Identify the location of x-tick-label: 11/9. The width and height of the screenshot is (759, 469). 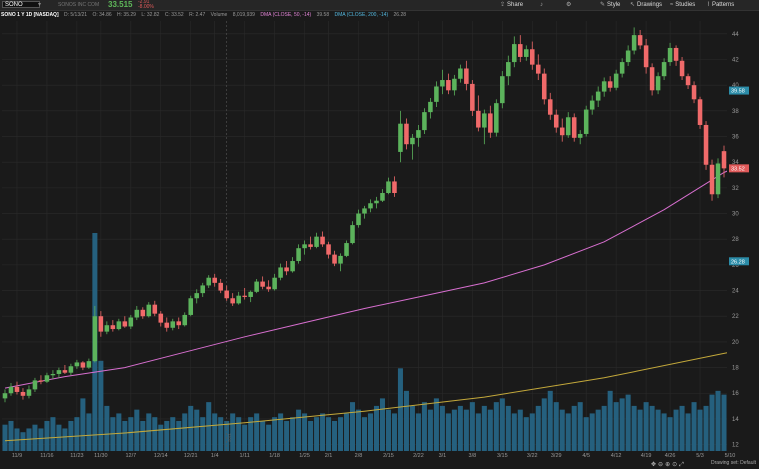
(17, 456).